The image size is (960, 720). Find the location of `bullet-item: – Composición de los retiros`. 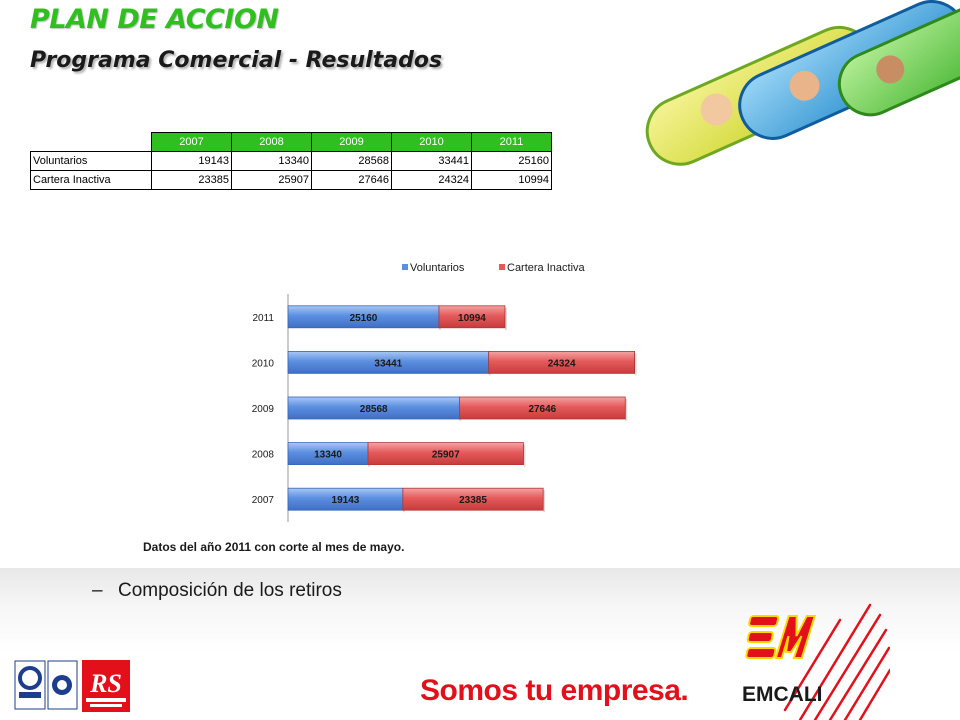

bullet-item: – Composición de los retiros is located at coordinates (217, 591).